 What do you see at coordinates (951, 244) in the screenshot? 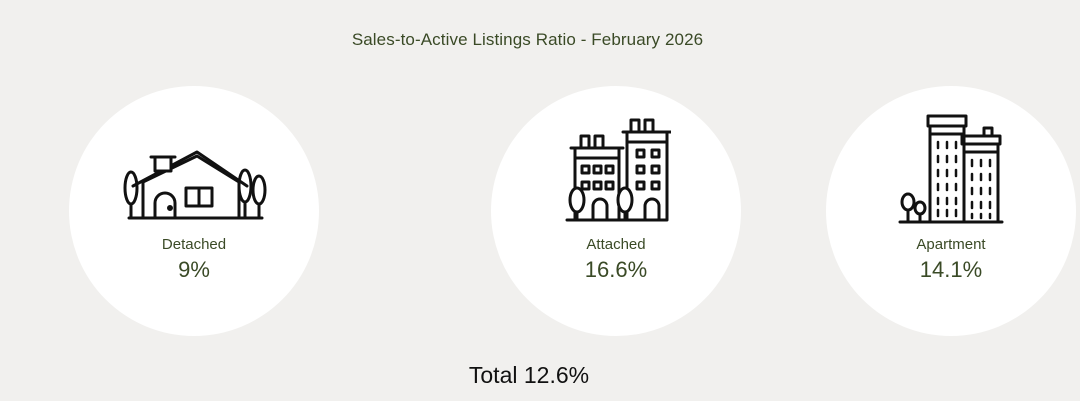
I see `category-label: Apartment` at bounding box center [951, 244].